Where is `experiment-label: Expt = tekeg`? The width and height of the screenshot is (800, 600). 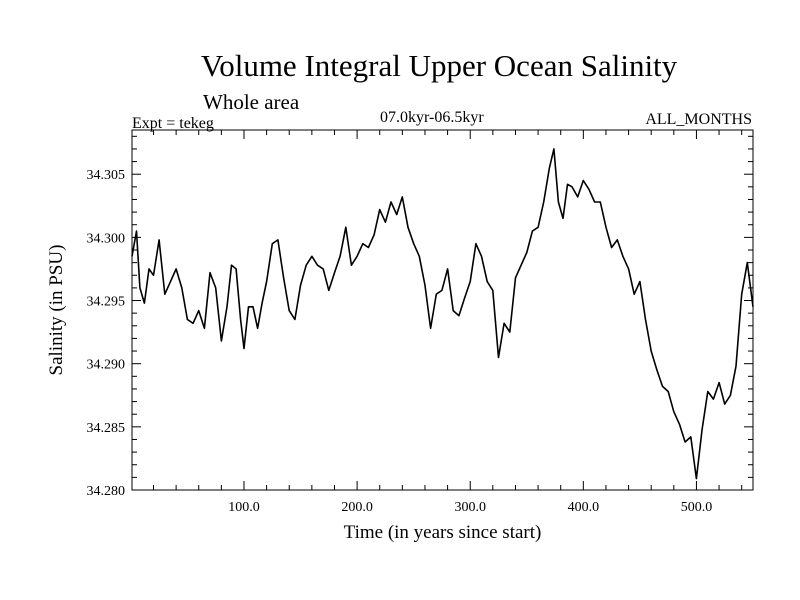 experiment-label: Expt = tekeg is located at coordinates (173, 123).